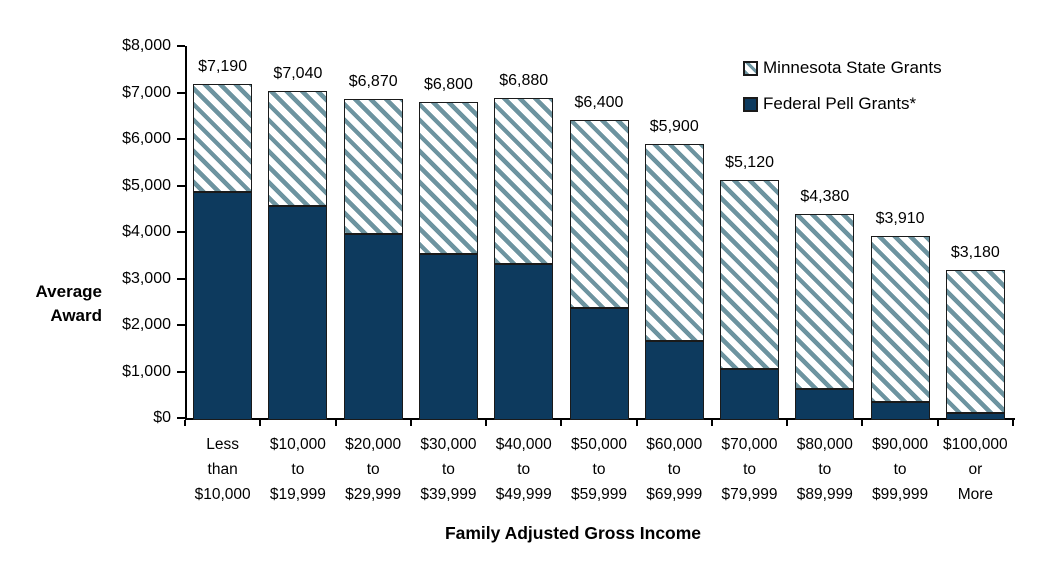 This screenshot has height=569, width=1050. Describe the element at coordinates (975, 444) in the screenshot. I see `category-label-line: $100,000` at that location.